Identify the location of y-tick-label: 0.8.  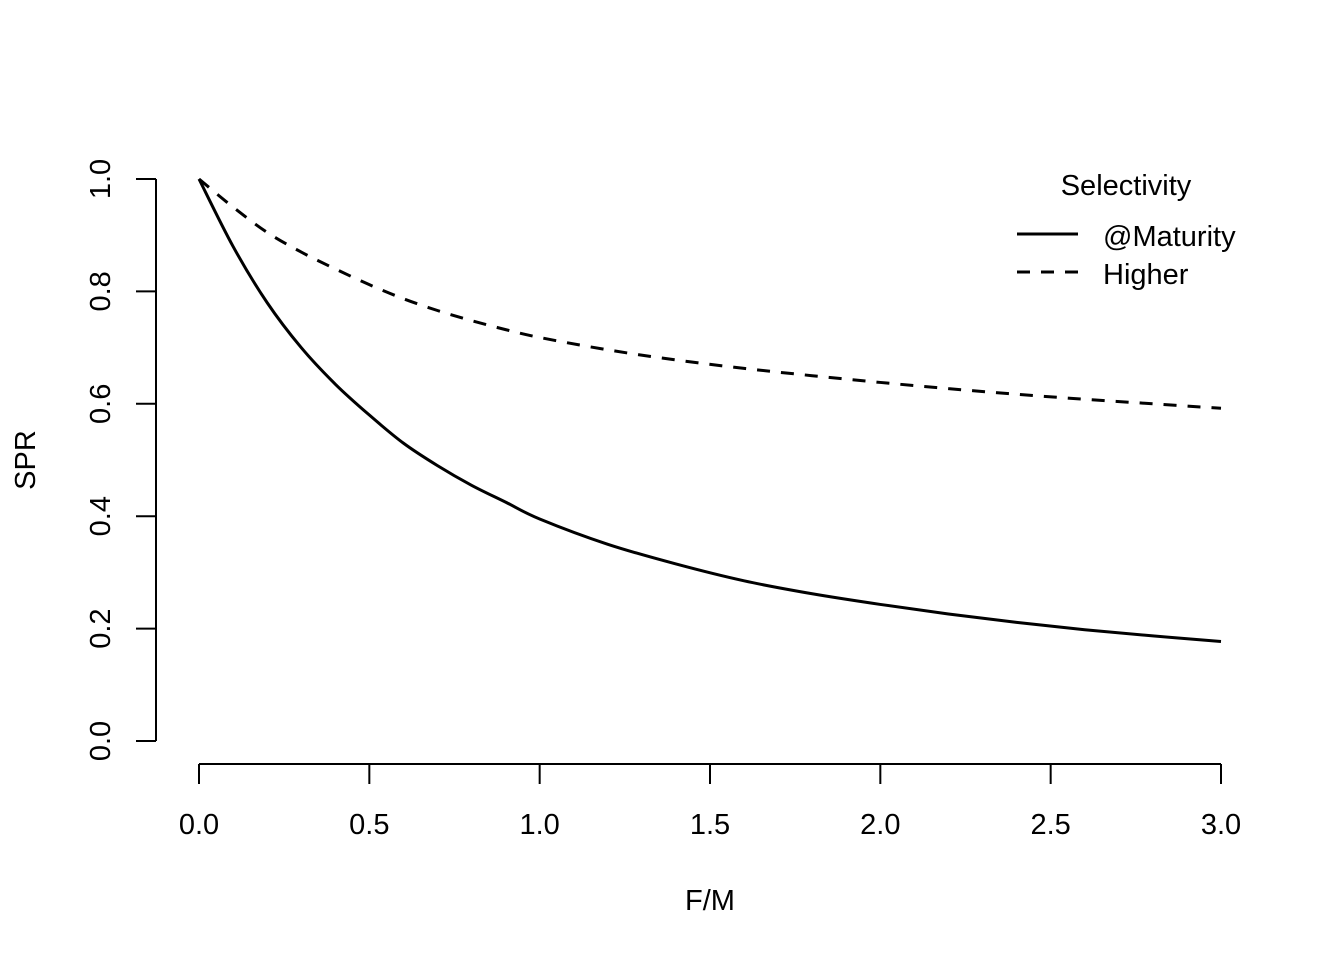
(101, 291).